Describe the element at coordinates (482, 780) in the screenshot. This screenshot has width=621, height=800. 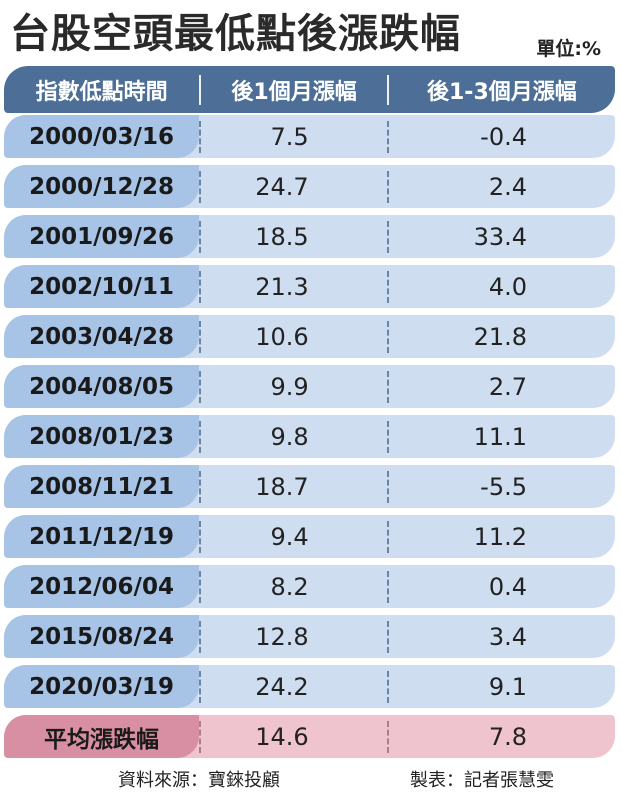
I see `maker-note: 製表：記者張慧雯` at that location.